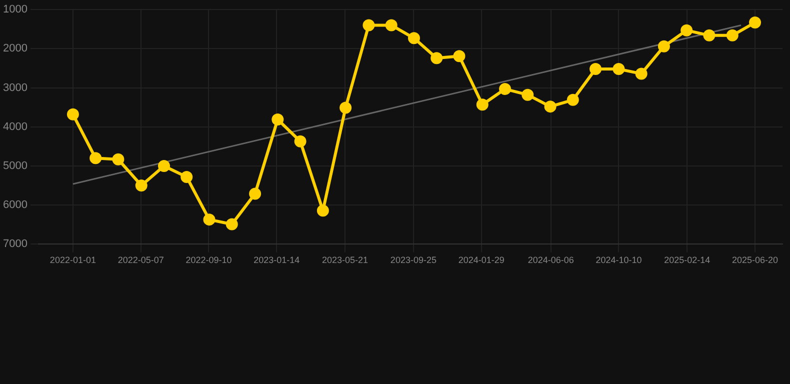 The image size is (790, 384). What do you see at coordinates (15, 126) in the screenshot?
I see `y-tick-label: 4000` at bounding box center [15, 126].